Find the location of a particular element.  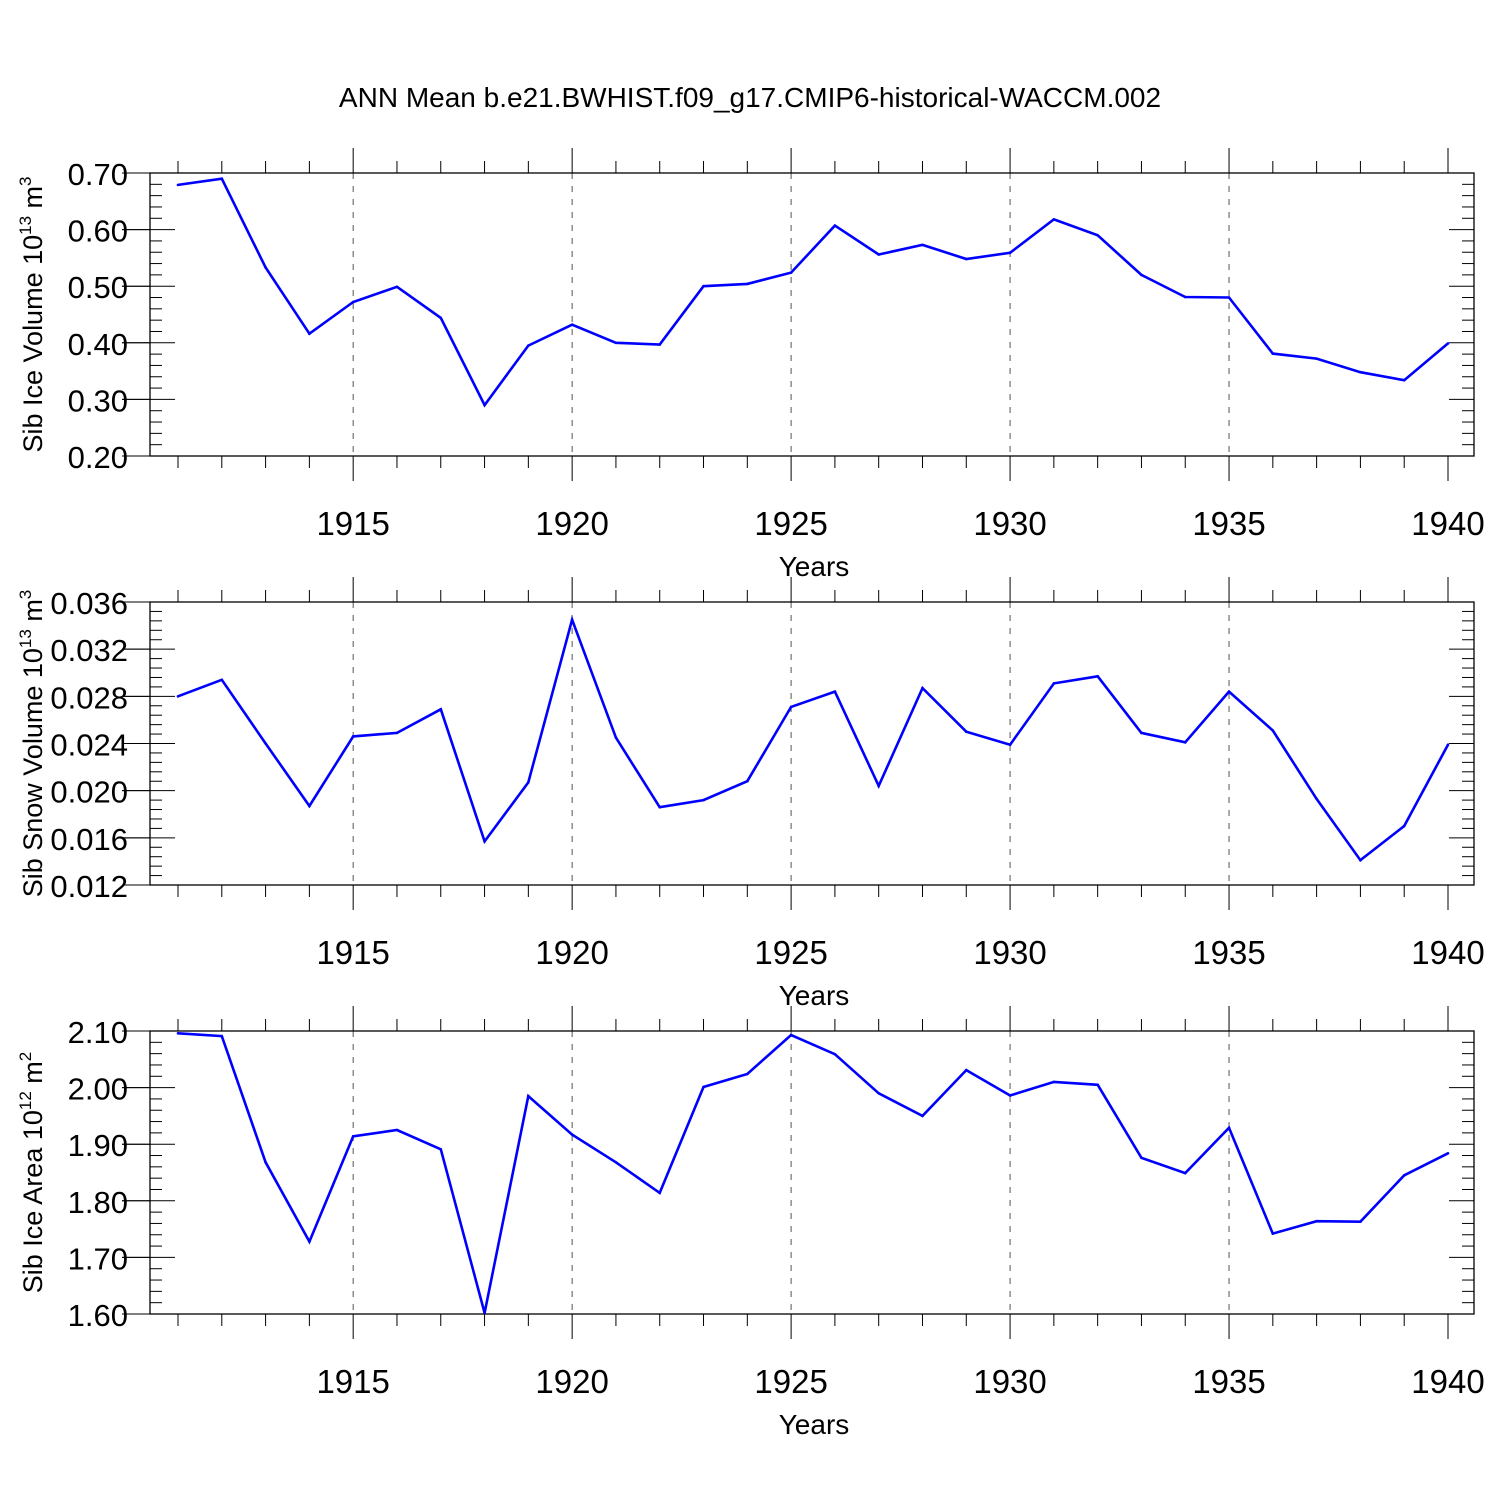

chart-2-xtick-label: 1915 is located at coordinates (352, 952).